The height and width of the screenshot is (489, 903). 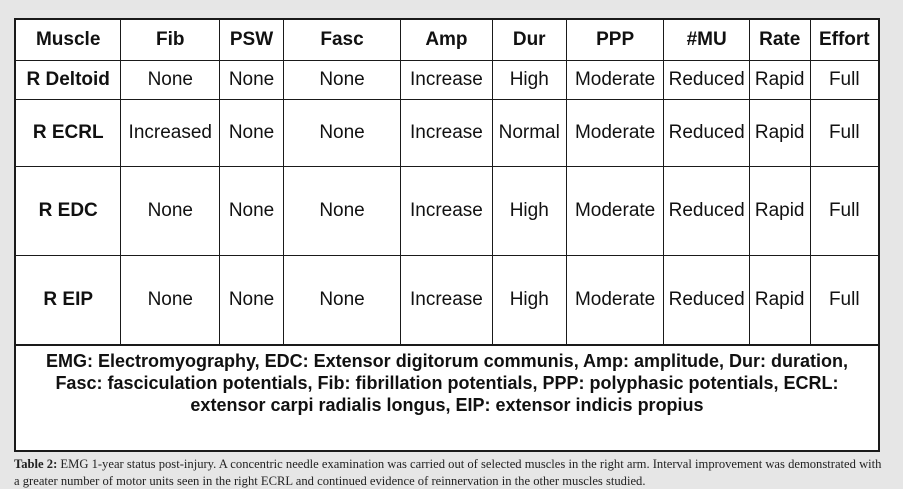 What do you see at coordinates (36, 464) in the screenshot?
I see `caption-label: Table 2:` at bounding box center [36, 464].